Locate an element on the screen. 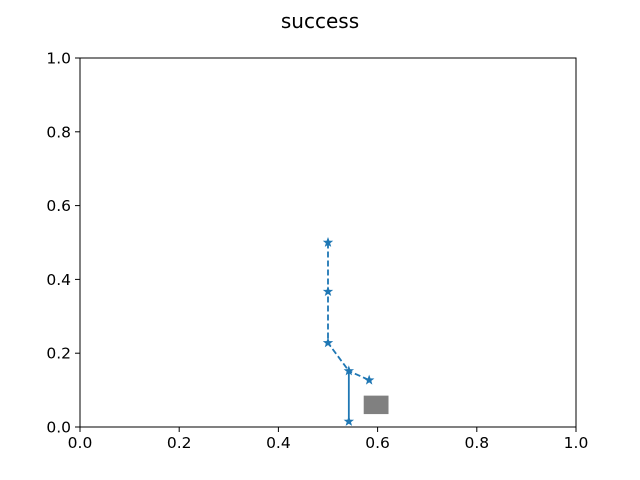 This screenshot has height=480, width=640. y-tick-label: 0.2 is located at coordinates (58, 354).